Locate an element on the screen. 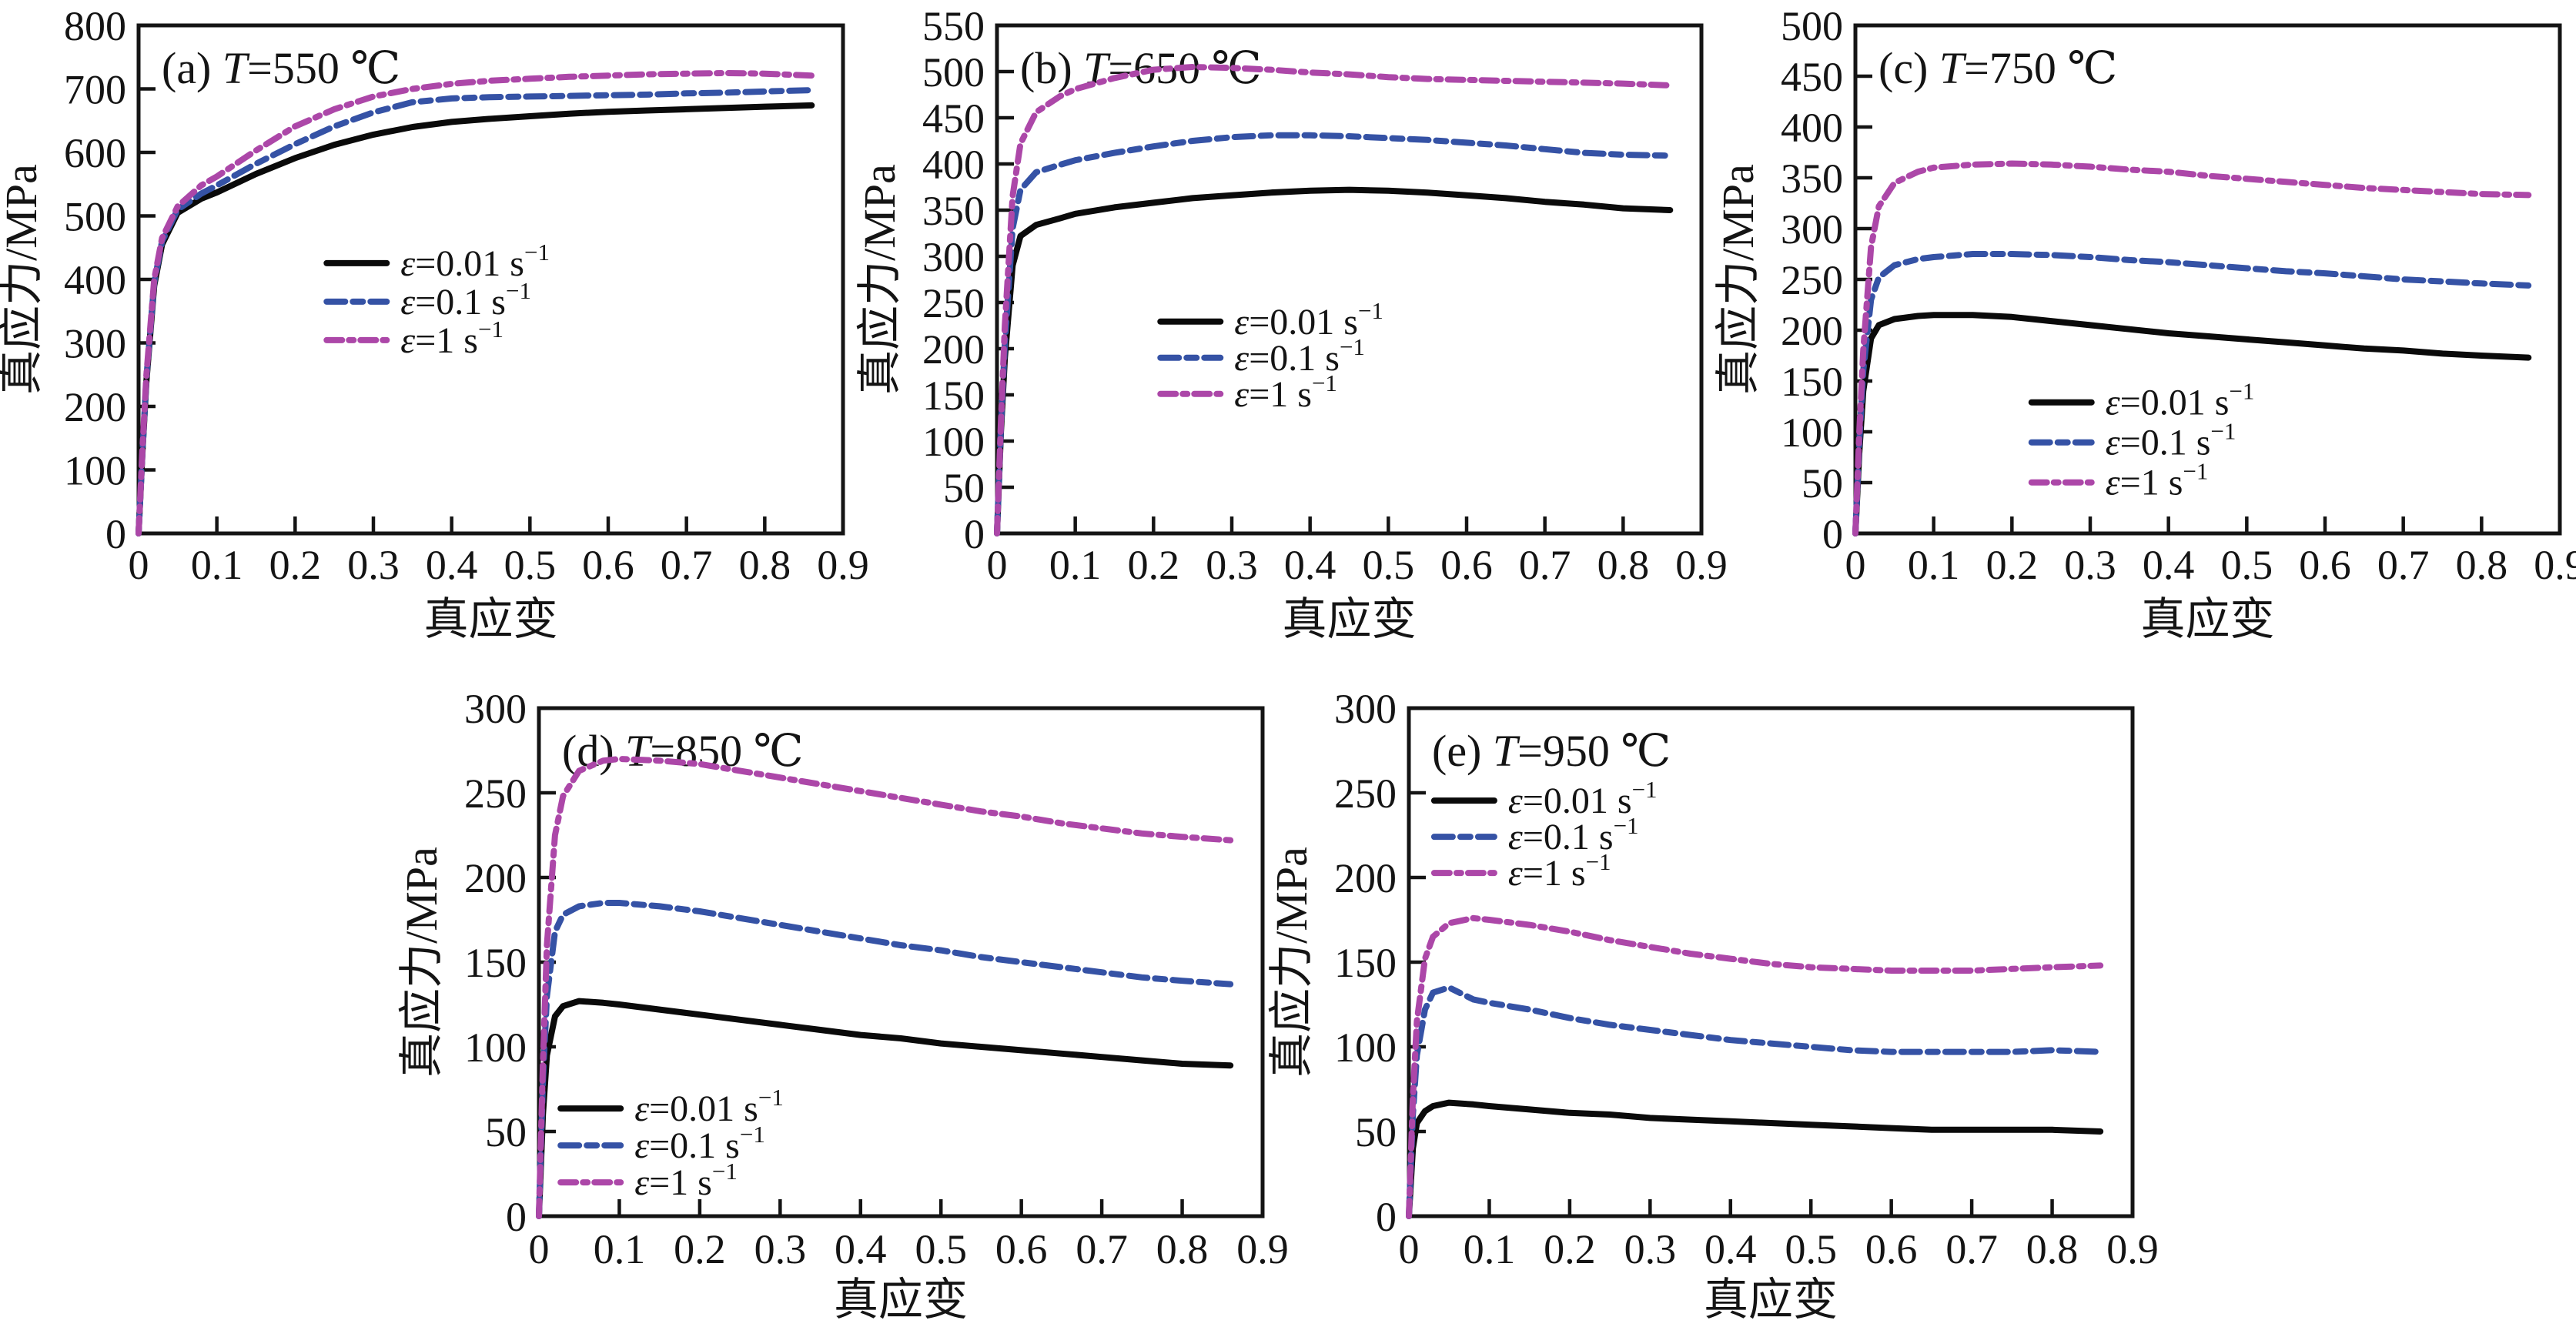  y-tick-label: 450 is located at coordinates (1812, 77).